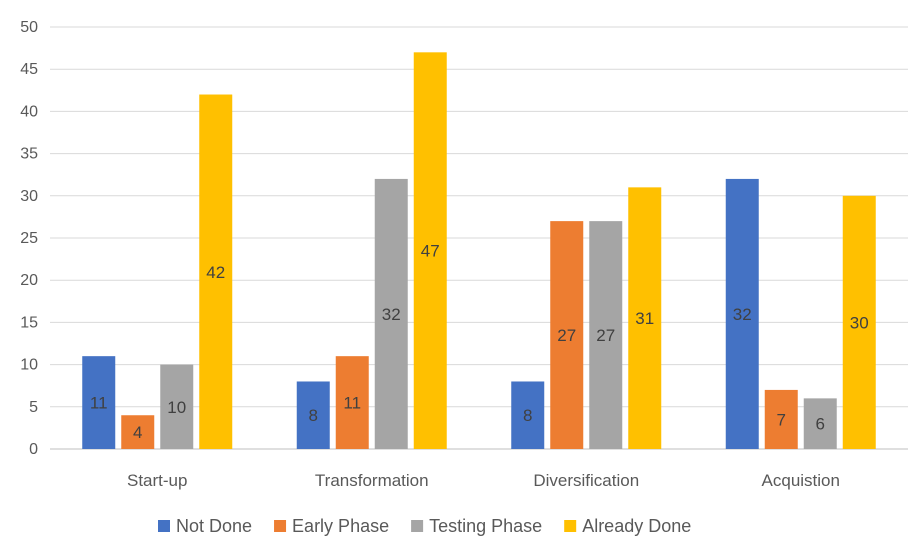 The height and width of the screenshot is (543, 912). I want to click on data-label: 30, so click(859, 322).